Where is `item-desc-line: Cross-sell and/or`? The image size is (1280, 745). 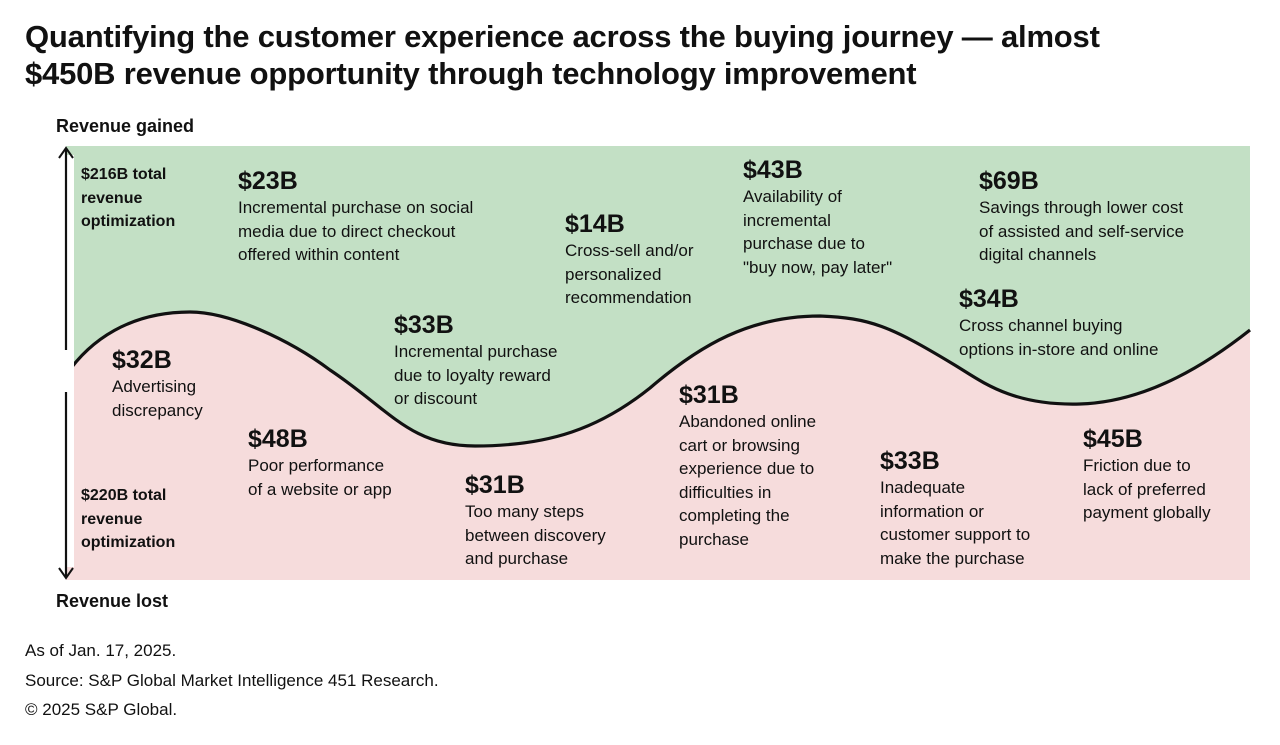
item-desc-line: Cross-sell and/or is located at coordinates (629, 250).